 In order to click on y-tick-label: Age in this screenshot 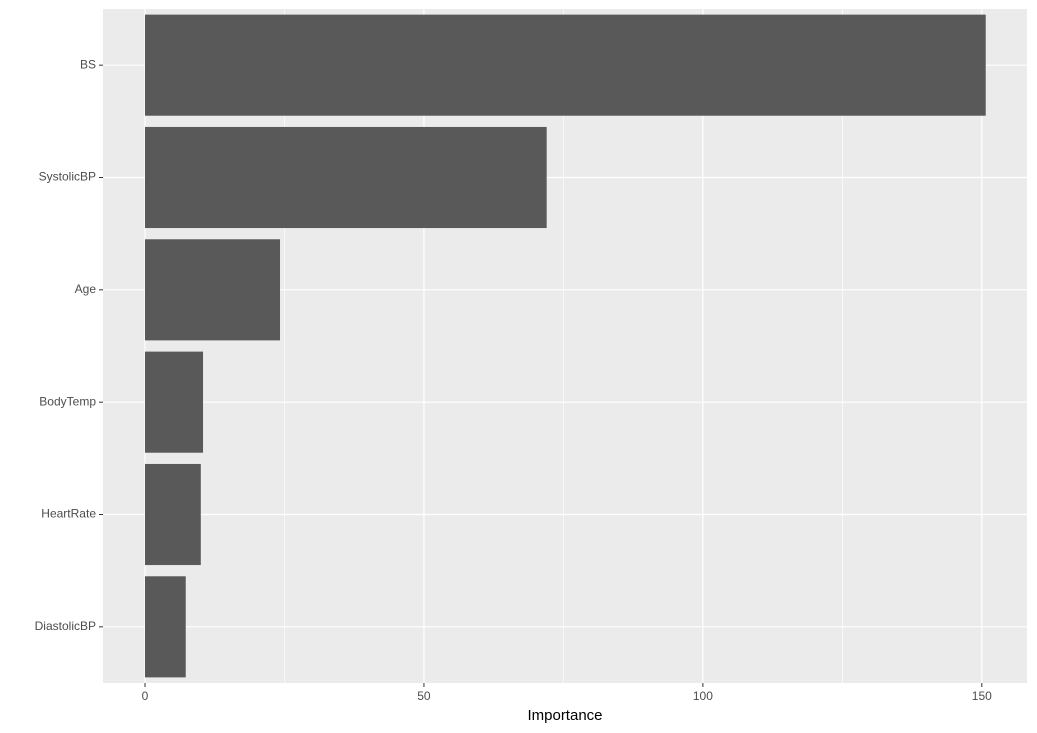, I will do `click(86, 289)`.